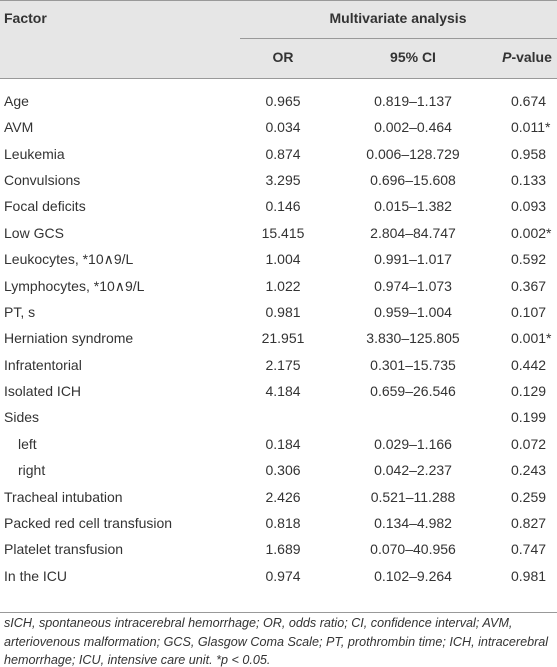  Describe the element at coordinates (283, 285) in the screenshot. I see `or-cell: 1.022` at that location.